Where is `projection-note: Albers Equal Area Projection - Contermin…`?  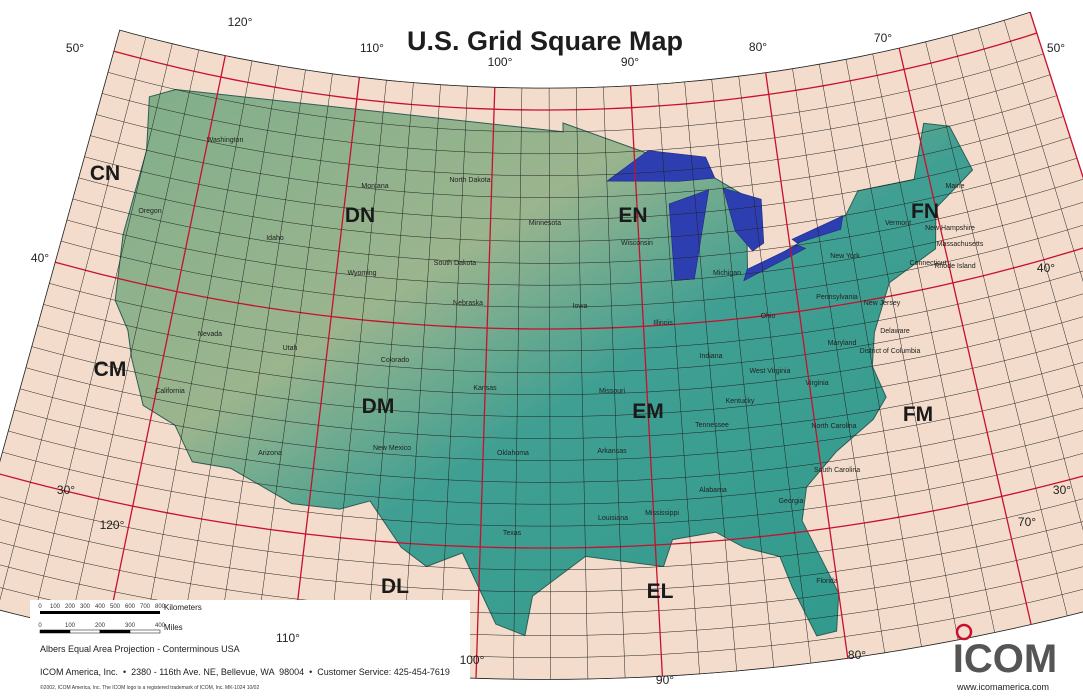 projection-note: Albers Equal Area Projection - Contermin… is located at coordinates (140, 649).